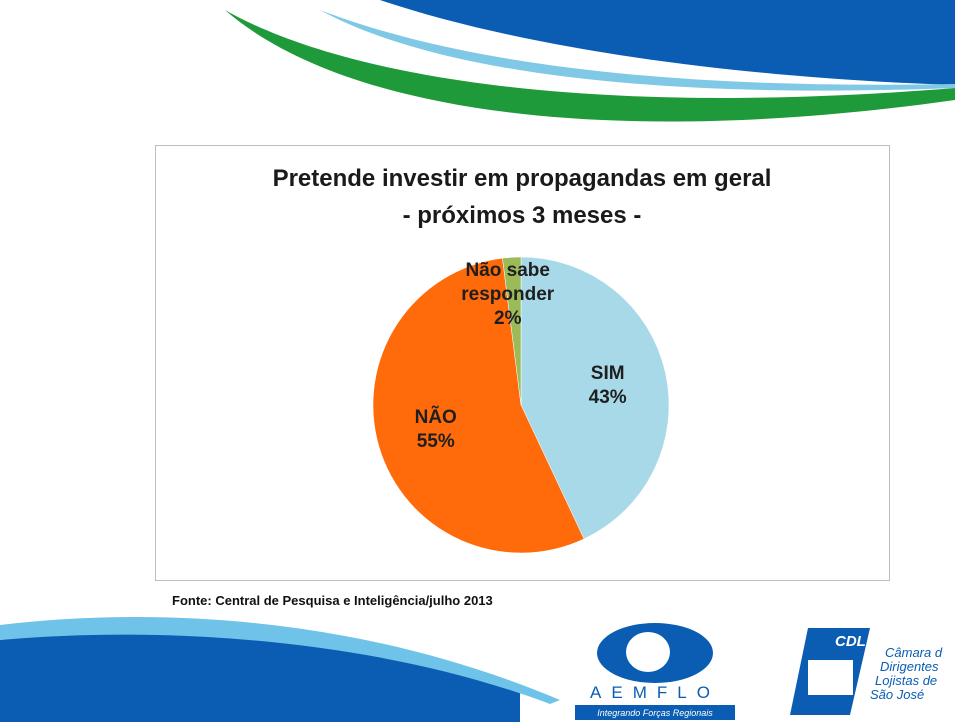  What do you see at coordinates (607, 397) in the screenshot?
I see `slice-value: 43%` at bounding box center [607, 397].